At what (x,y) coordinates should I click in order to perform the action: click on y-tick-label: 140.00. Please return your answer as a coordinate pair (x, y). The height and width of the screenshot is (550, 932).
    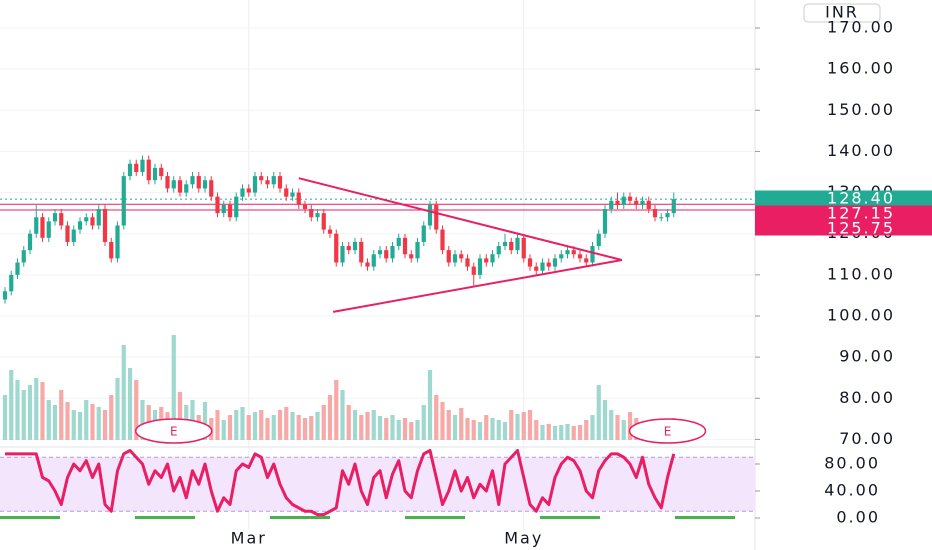
    Looking at the image, I should click on (861, 150).